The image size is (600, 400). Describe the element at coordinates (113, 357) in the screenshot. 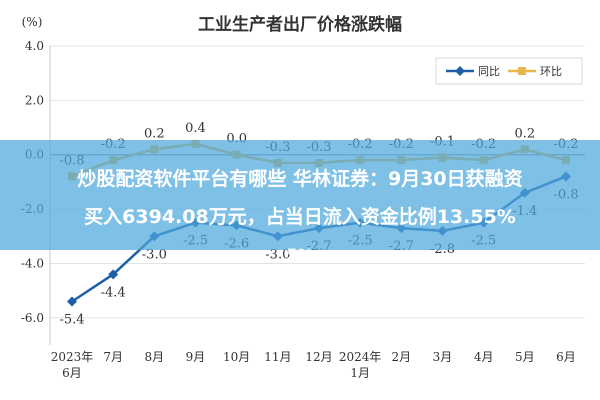

I see `x-tick-label: 7月` at that location.